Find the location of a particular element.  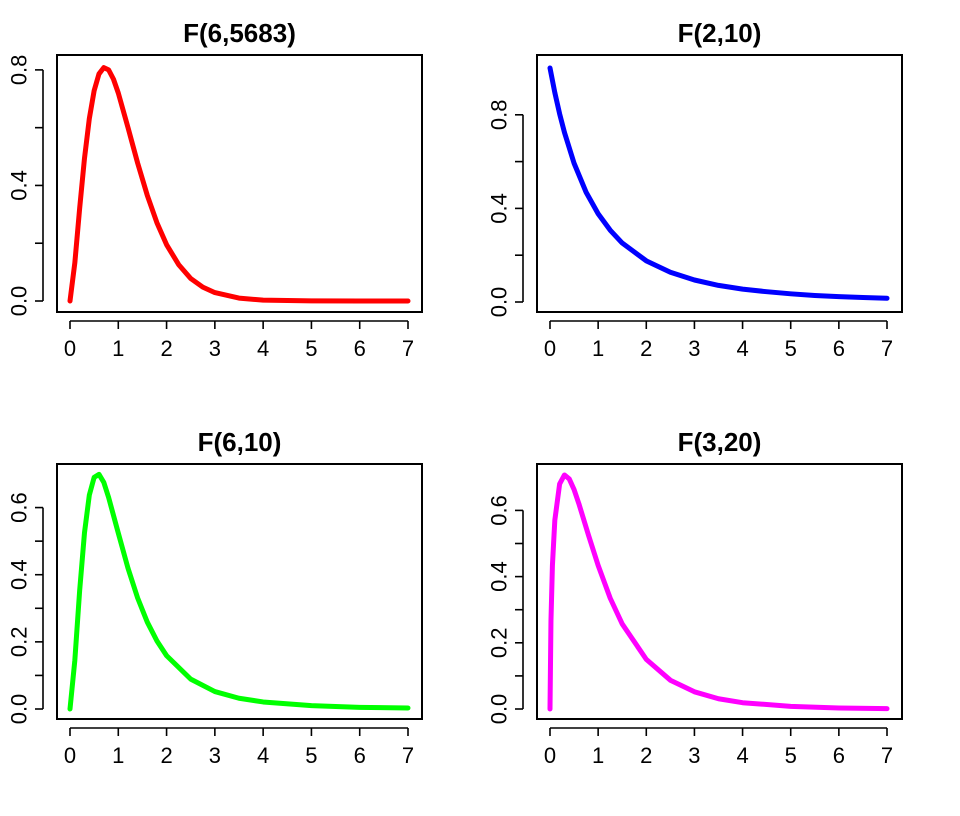

chart-title: F(6,10) is located at coordinates (240, 442).